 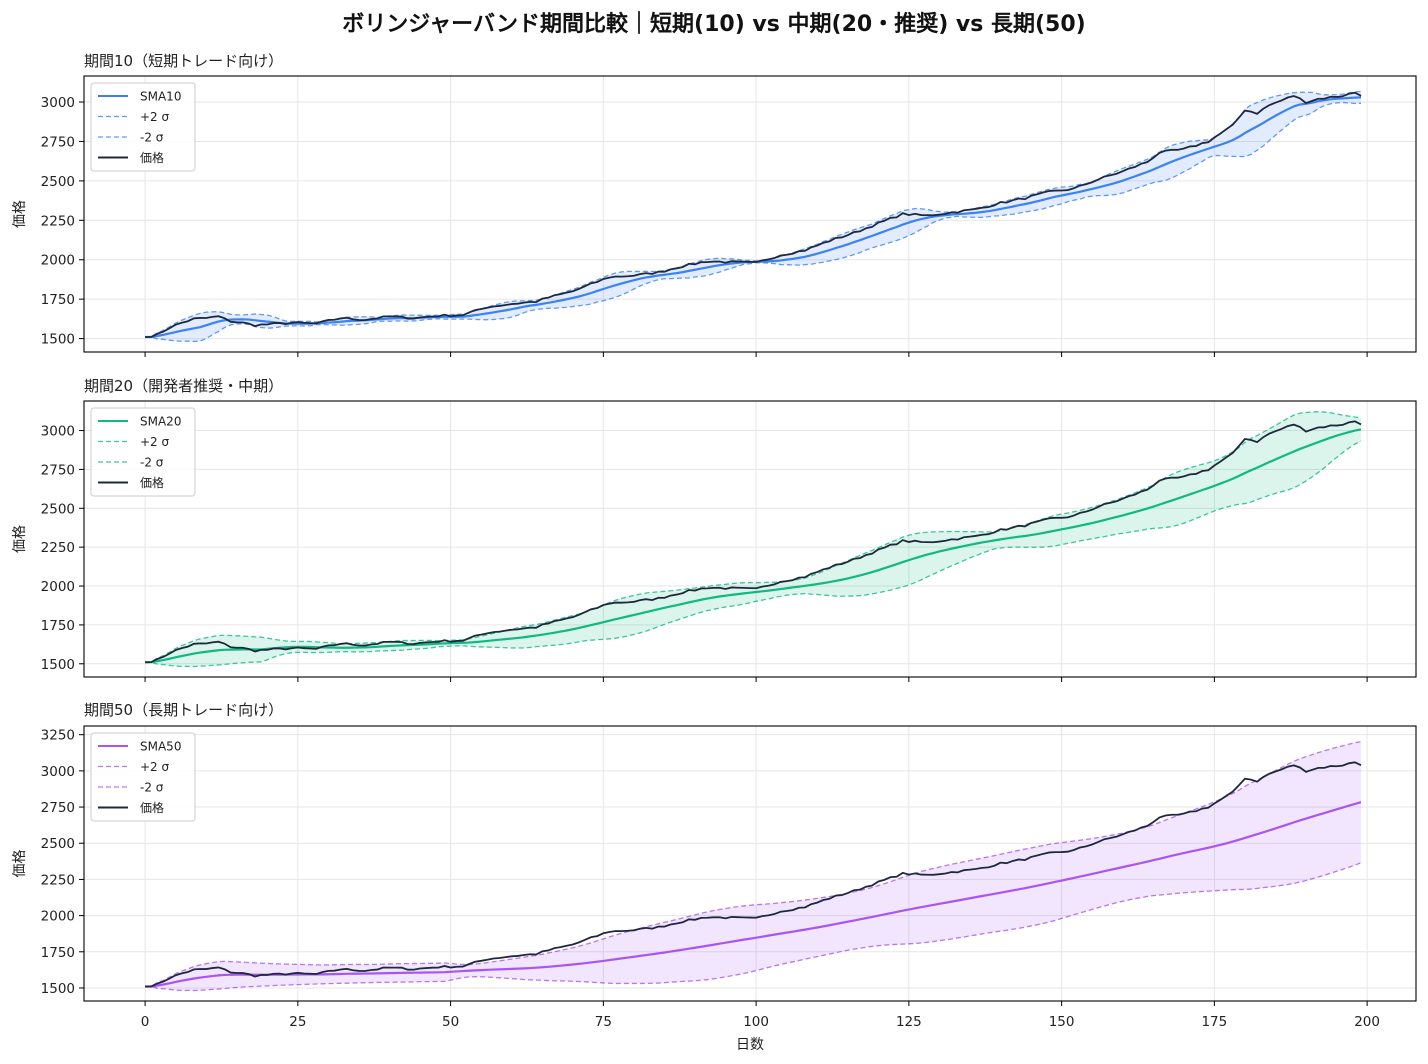 I want to click on legend: SMA50 +2 σ -2 σ 価格, so click(x=143, y=777).